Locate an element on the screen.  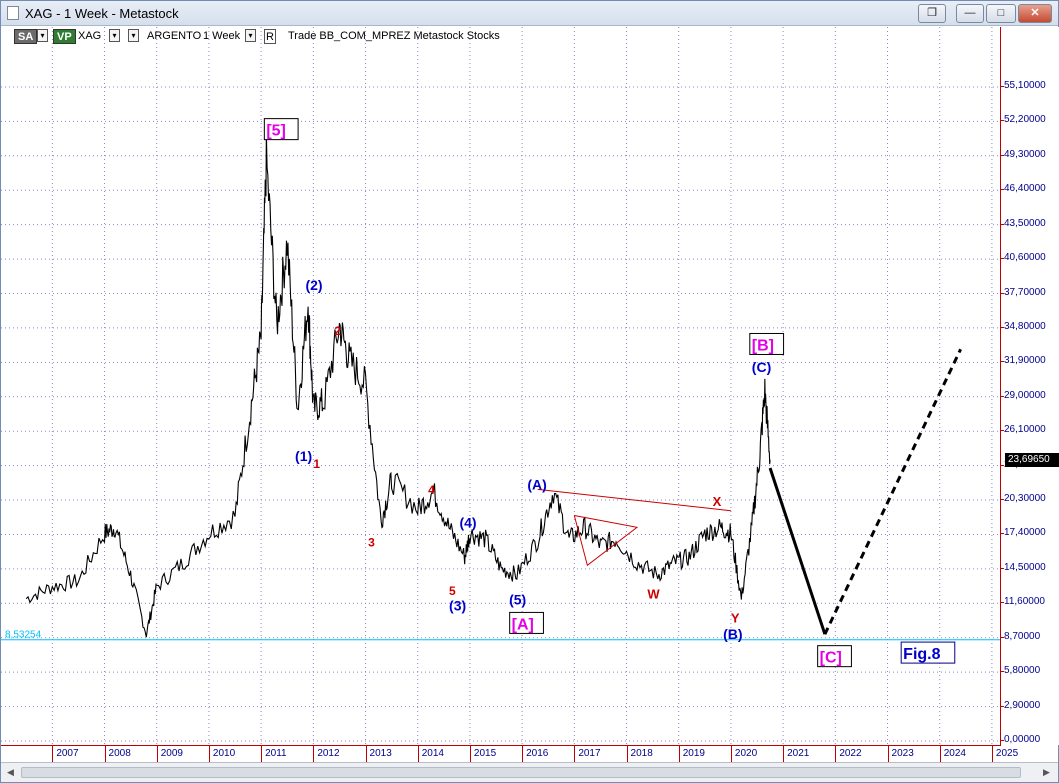
wave-label-wY: Y is located at coordinates (735, 617).